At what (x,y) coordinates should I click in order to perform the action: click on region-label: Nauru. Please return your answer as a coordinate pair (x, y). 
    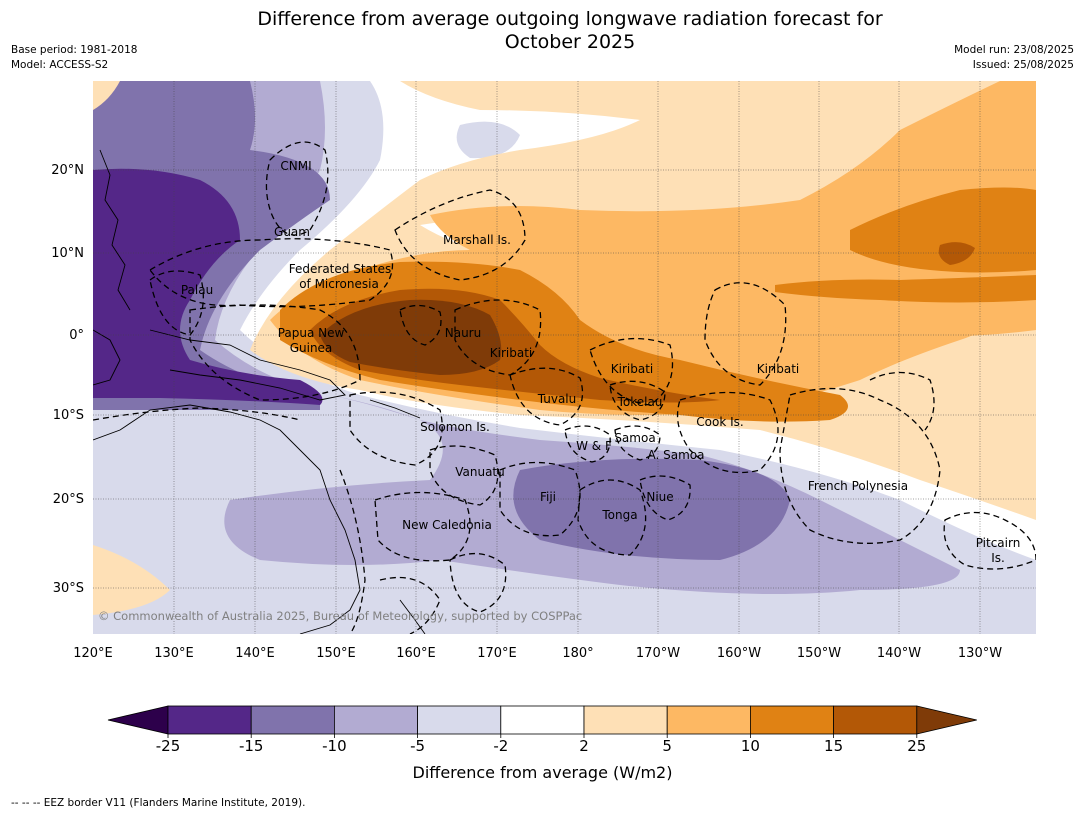
    Looking at the image, I should click on (463, 333).